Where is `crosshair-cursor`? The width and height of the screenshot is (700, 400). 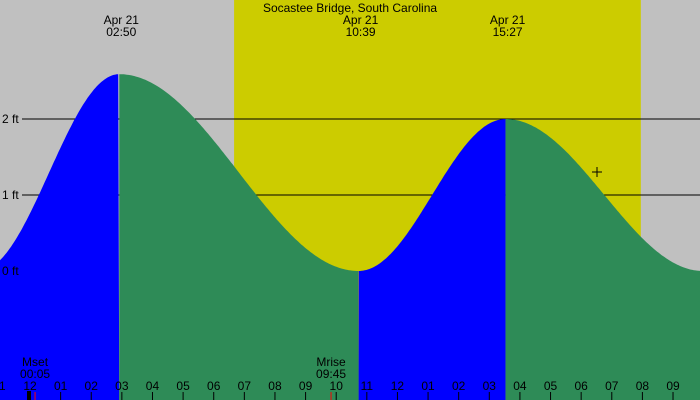 crosshair-cursor is located at coordinates (597, 172).